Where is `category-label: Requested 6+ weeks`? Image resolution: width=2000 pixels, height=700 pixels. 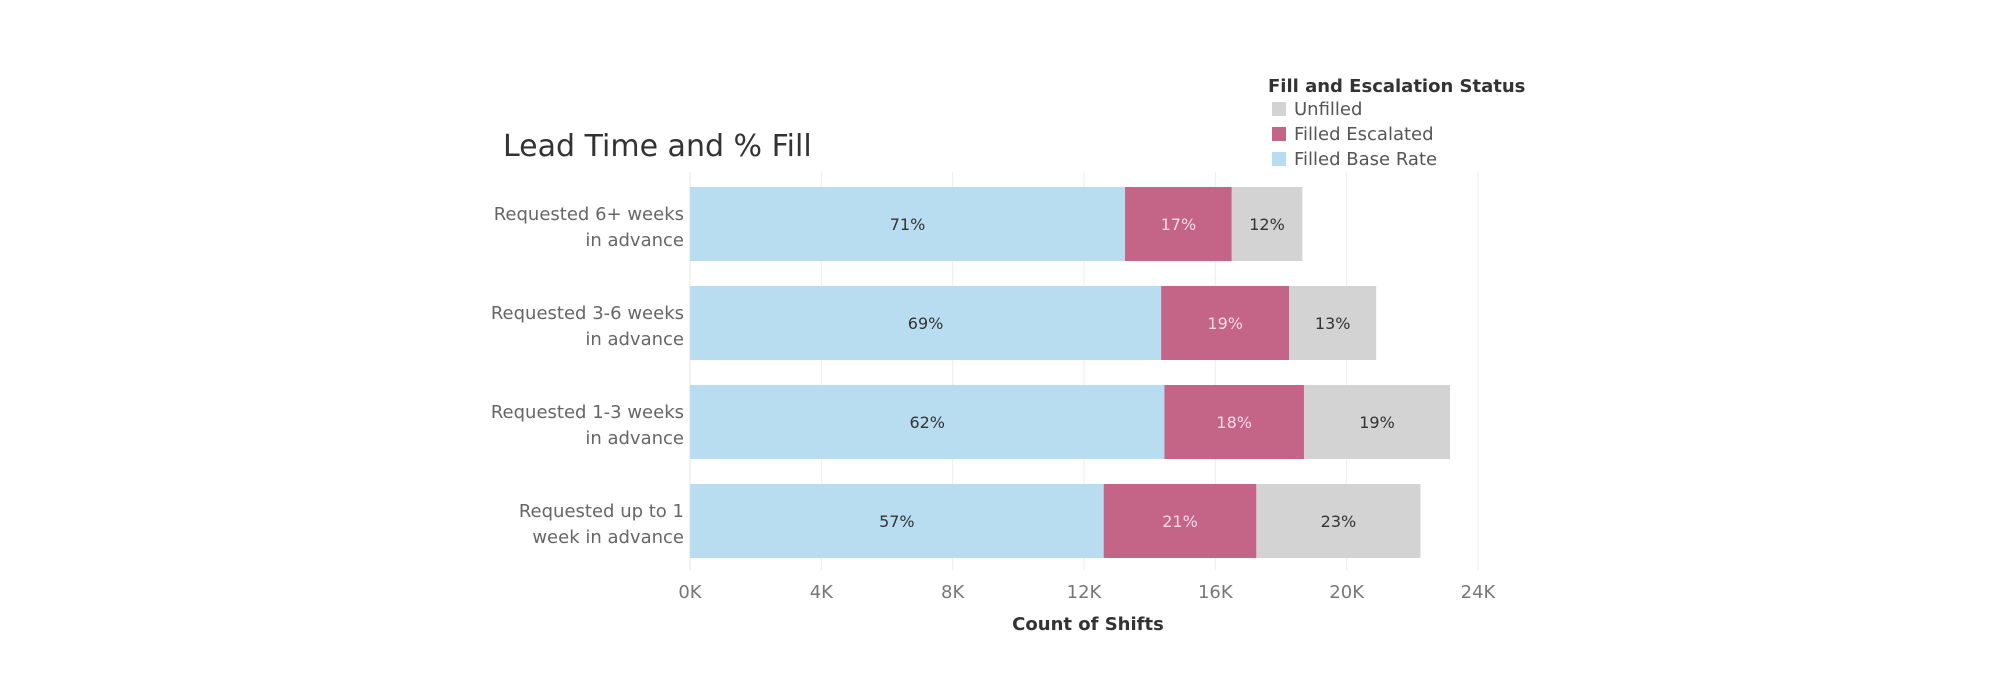
category-label: Requested 6+ weeks is located at coordinates (589, 214).